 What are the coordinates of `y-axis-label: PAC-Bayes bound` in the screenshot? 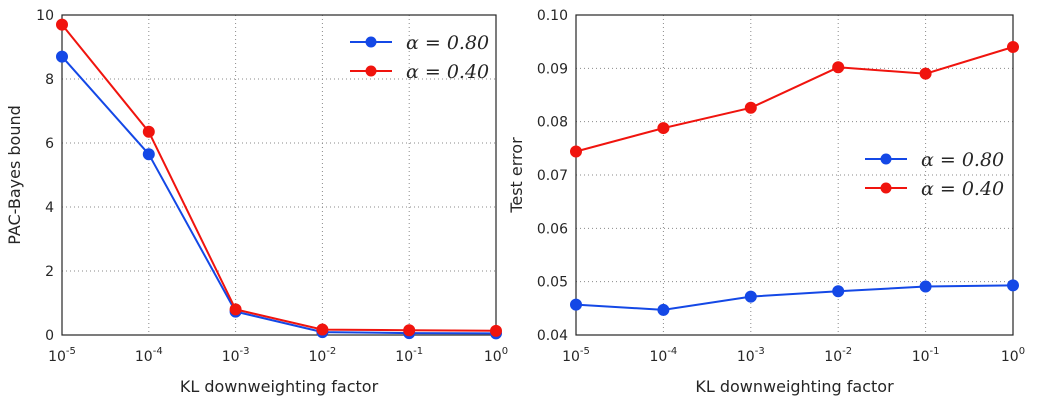 It's located at (14, 175).